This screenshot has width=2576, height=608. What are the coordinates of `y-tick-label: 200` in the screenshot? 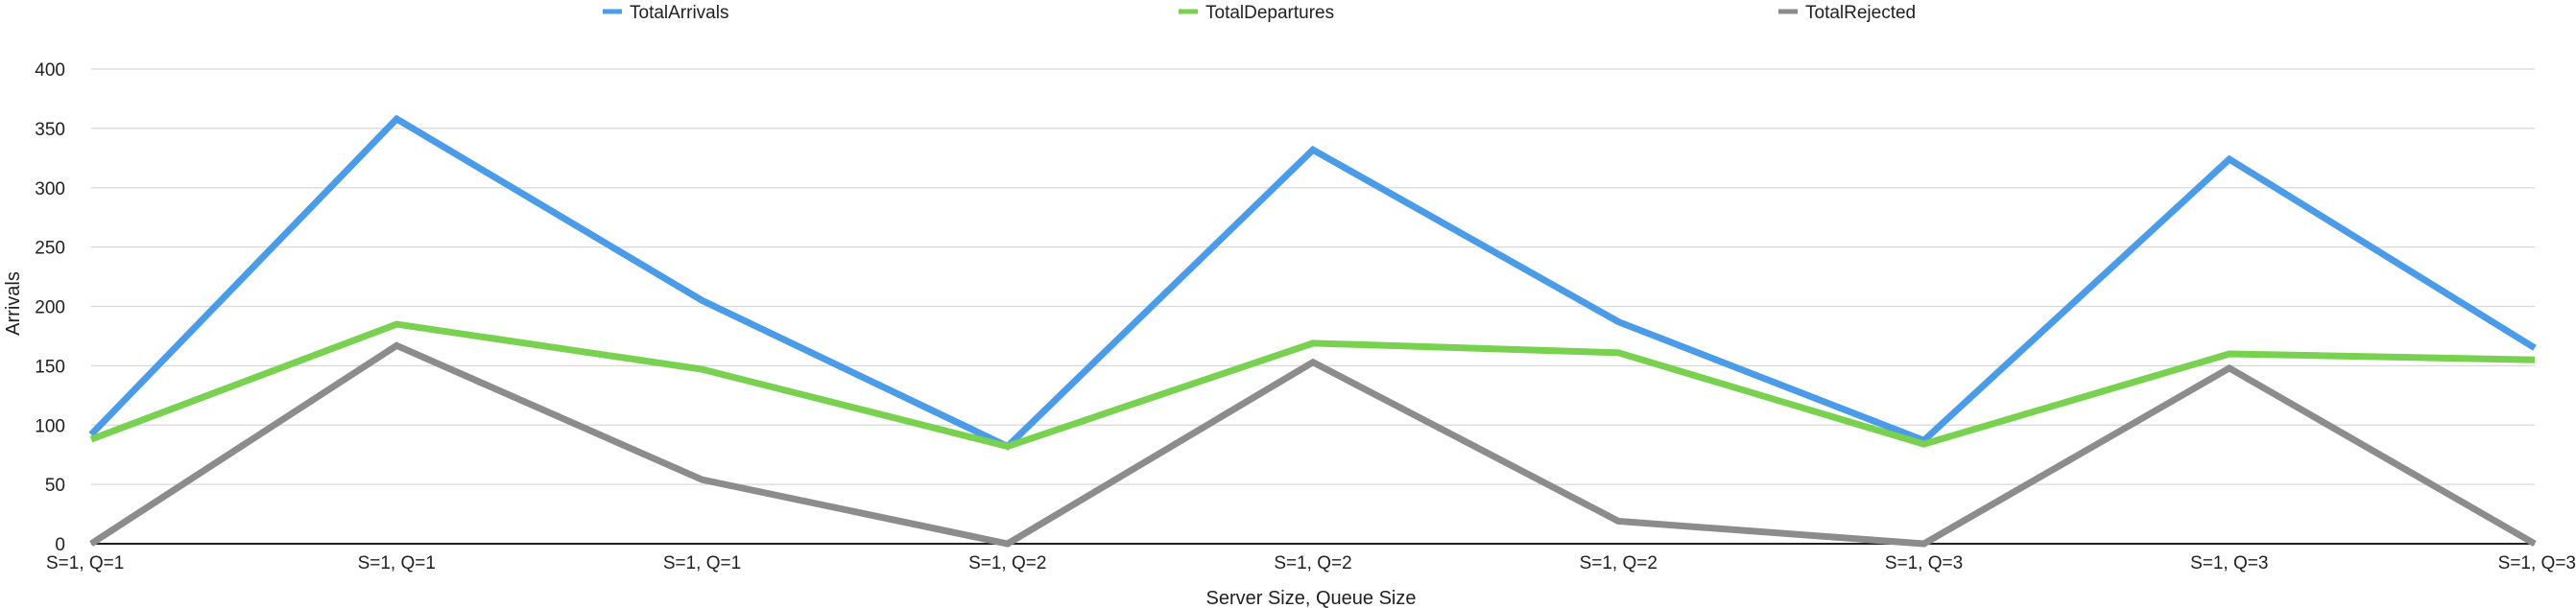 It's located at (50, 308).